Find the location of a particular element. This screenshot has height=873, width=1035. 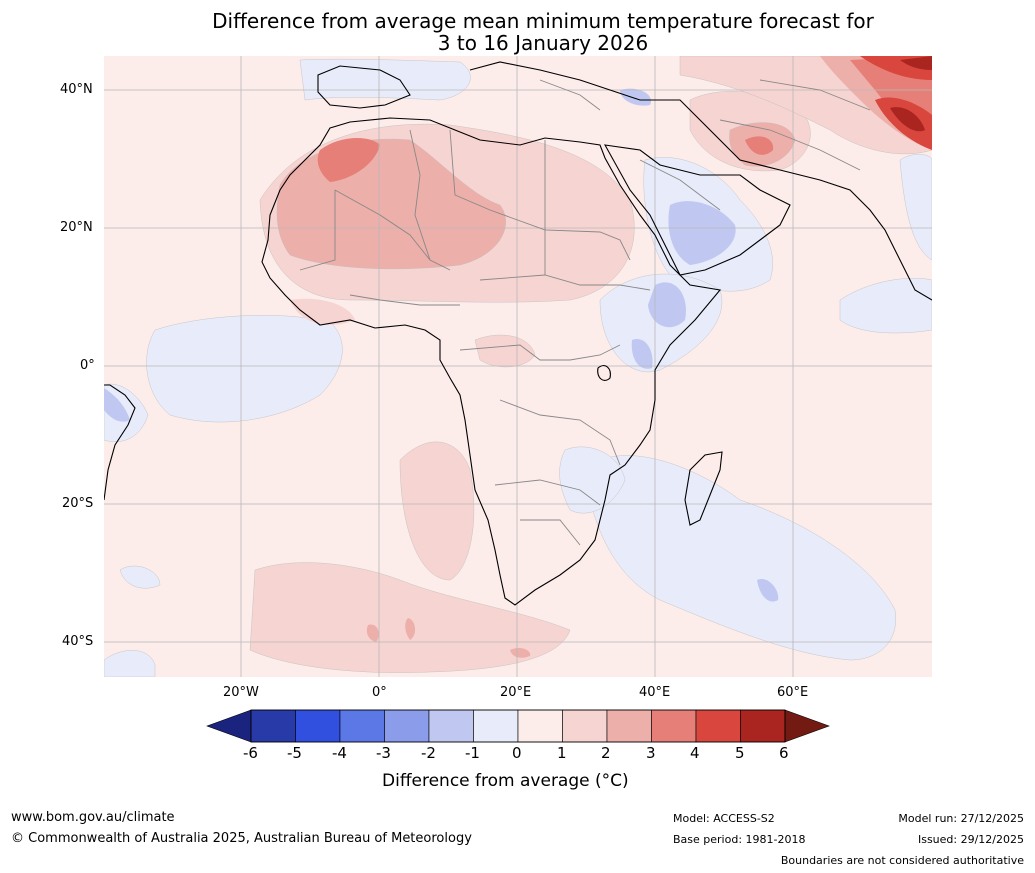

lon-label-40e: 40°E is located at coordinates (655, 692).